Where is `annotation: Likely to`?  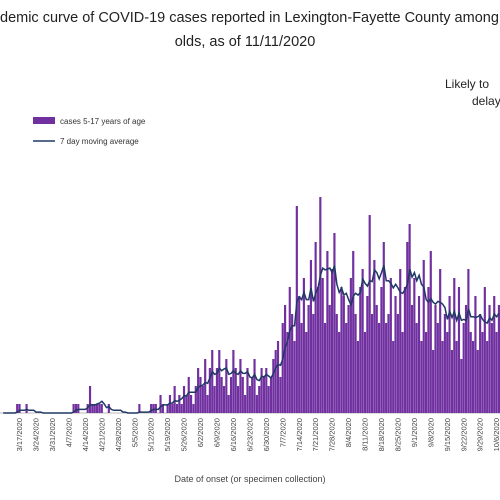
annotation: Likely to is located at coordinates (467, 84).